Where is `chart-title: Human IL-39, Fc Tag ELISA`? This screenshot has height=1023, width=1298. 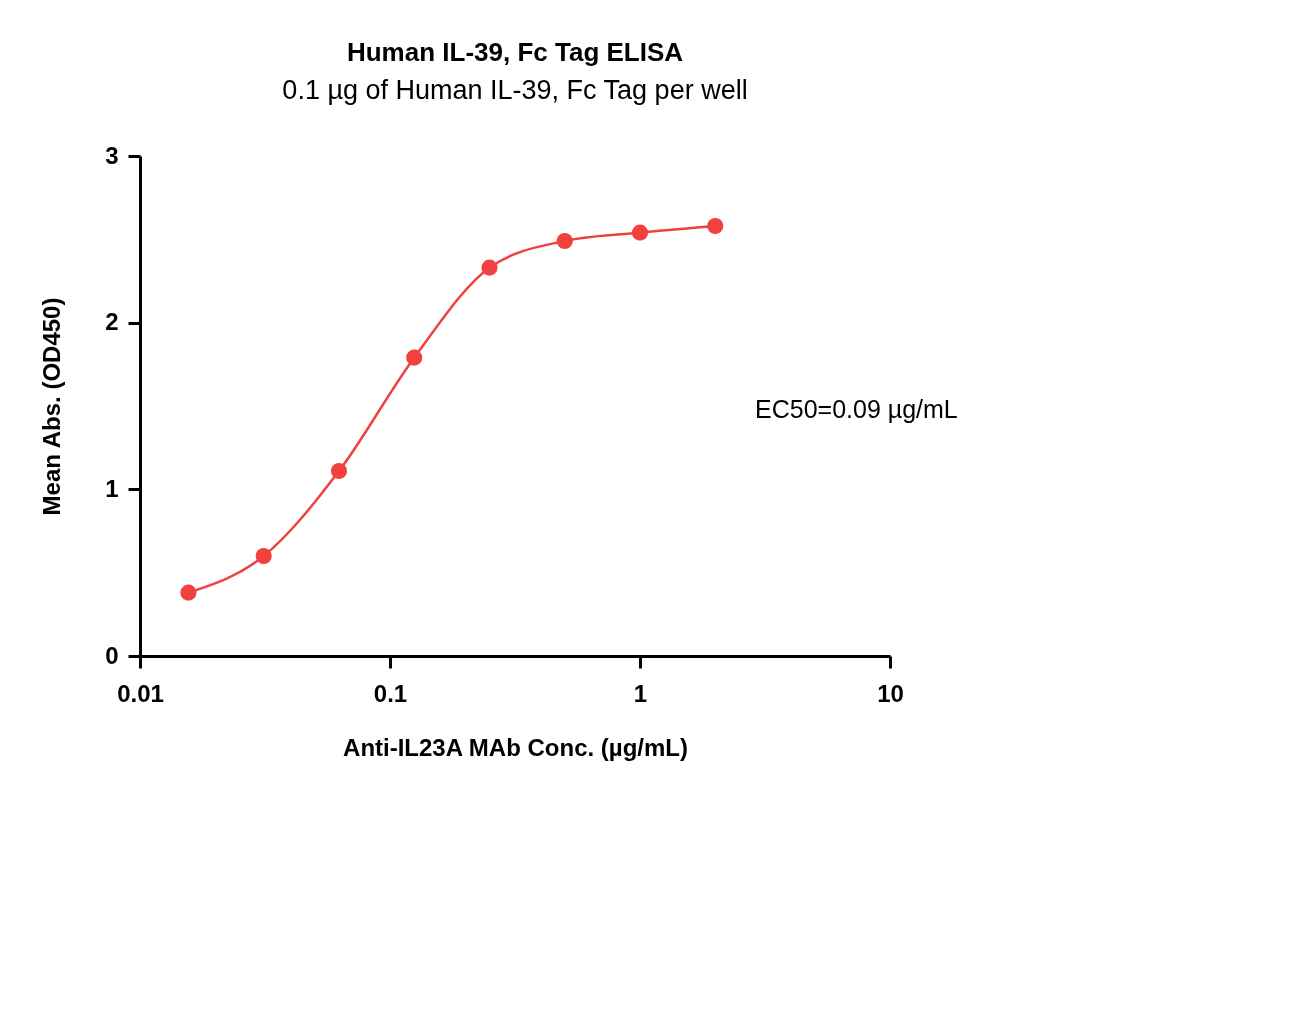
chart-title: Human IL-39, Fc Tag ELISA is located at coordinates (515, 52).